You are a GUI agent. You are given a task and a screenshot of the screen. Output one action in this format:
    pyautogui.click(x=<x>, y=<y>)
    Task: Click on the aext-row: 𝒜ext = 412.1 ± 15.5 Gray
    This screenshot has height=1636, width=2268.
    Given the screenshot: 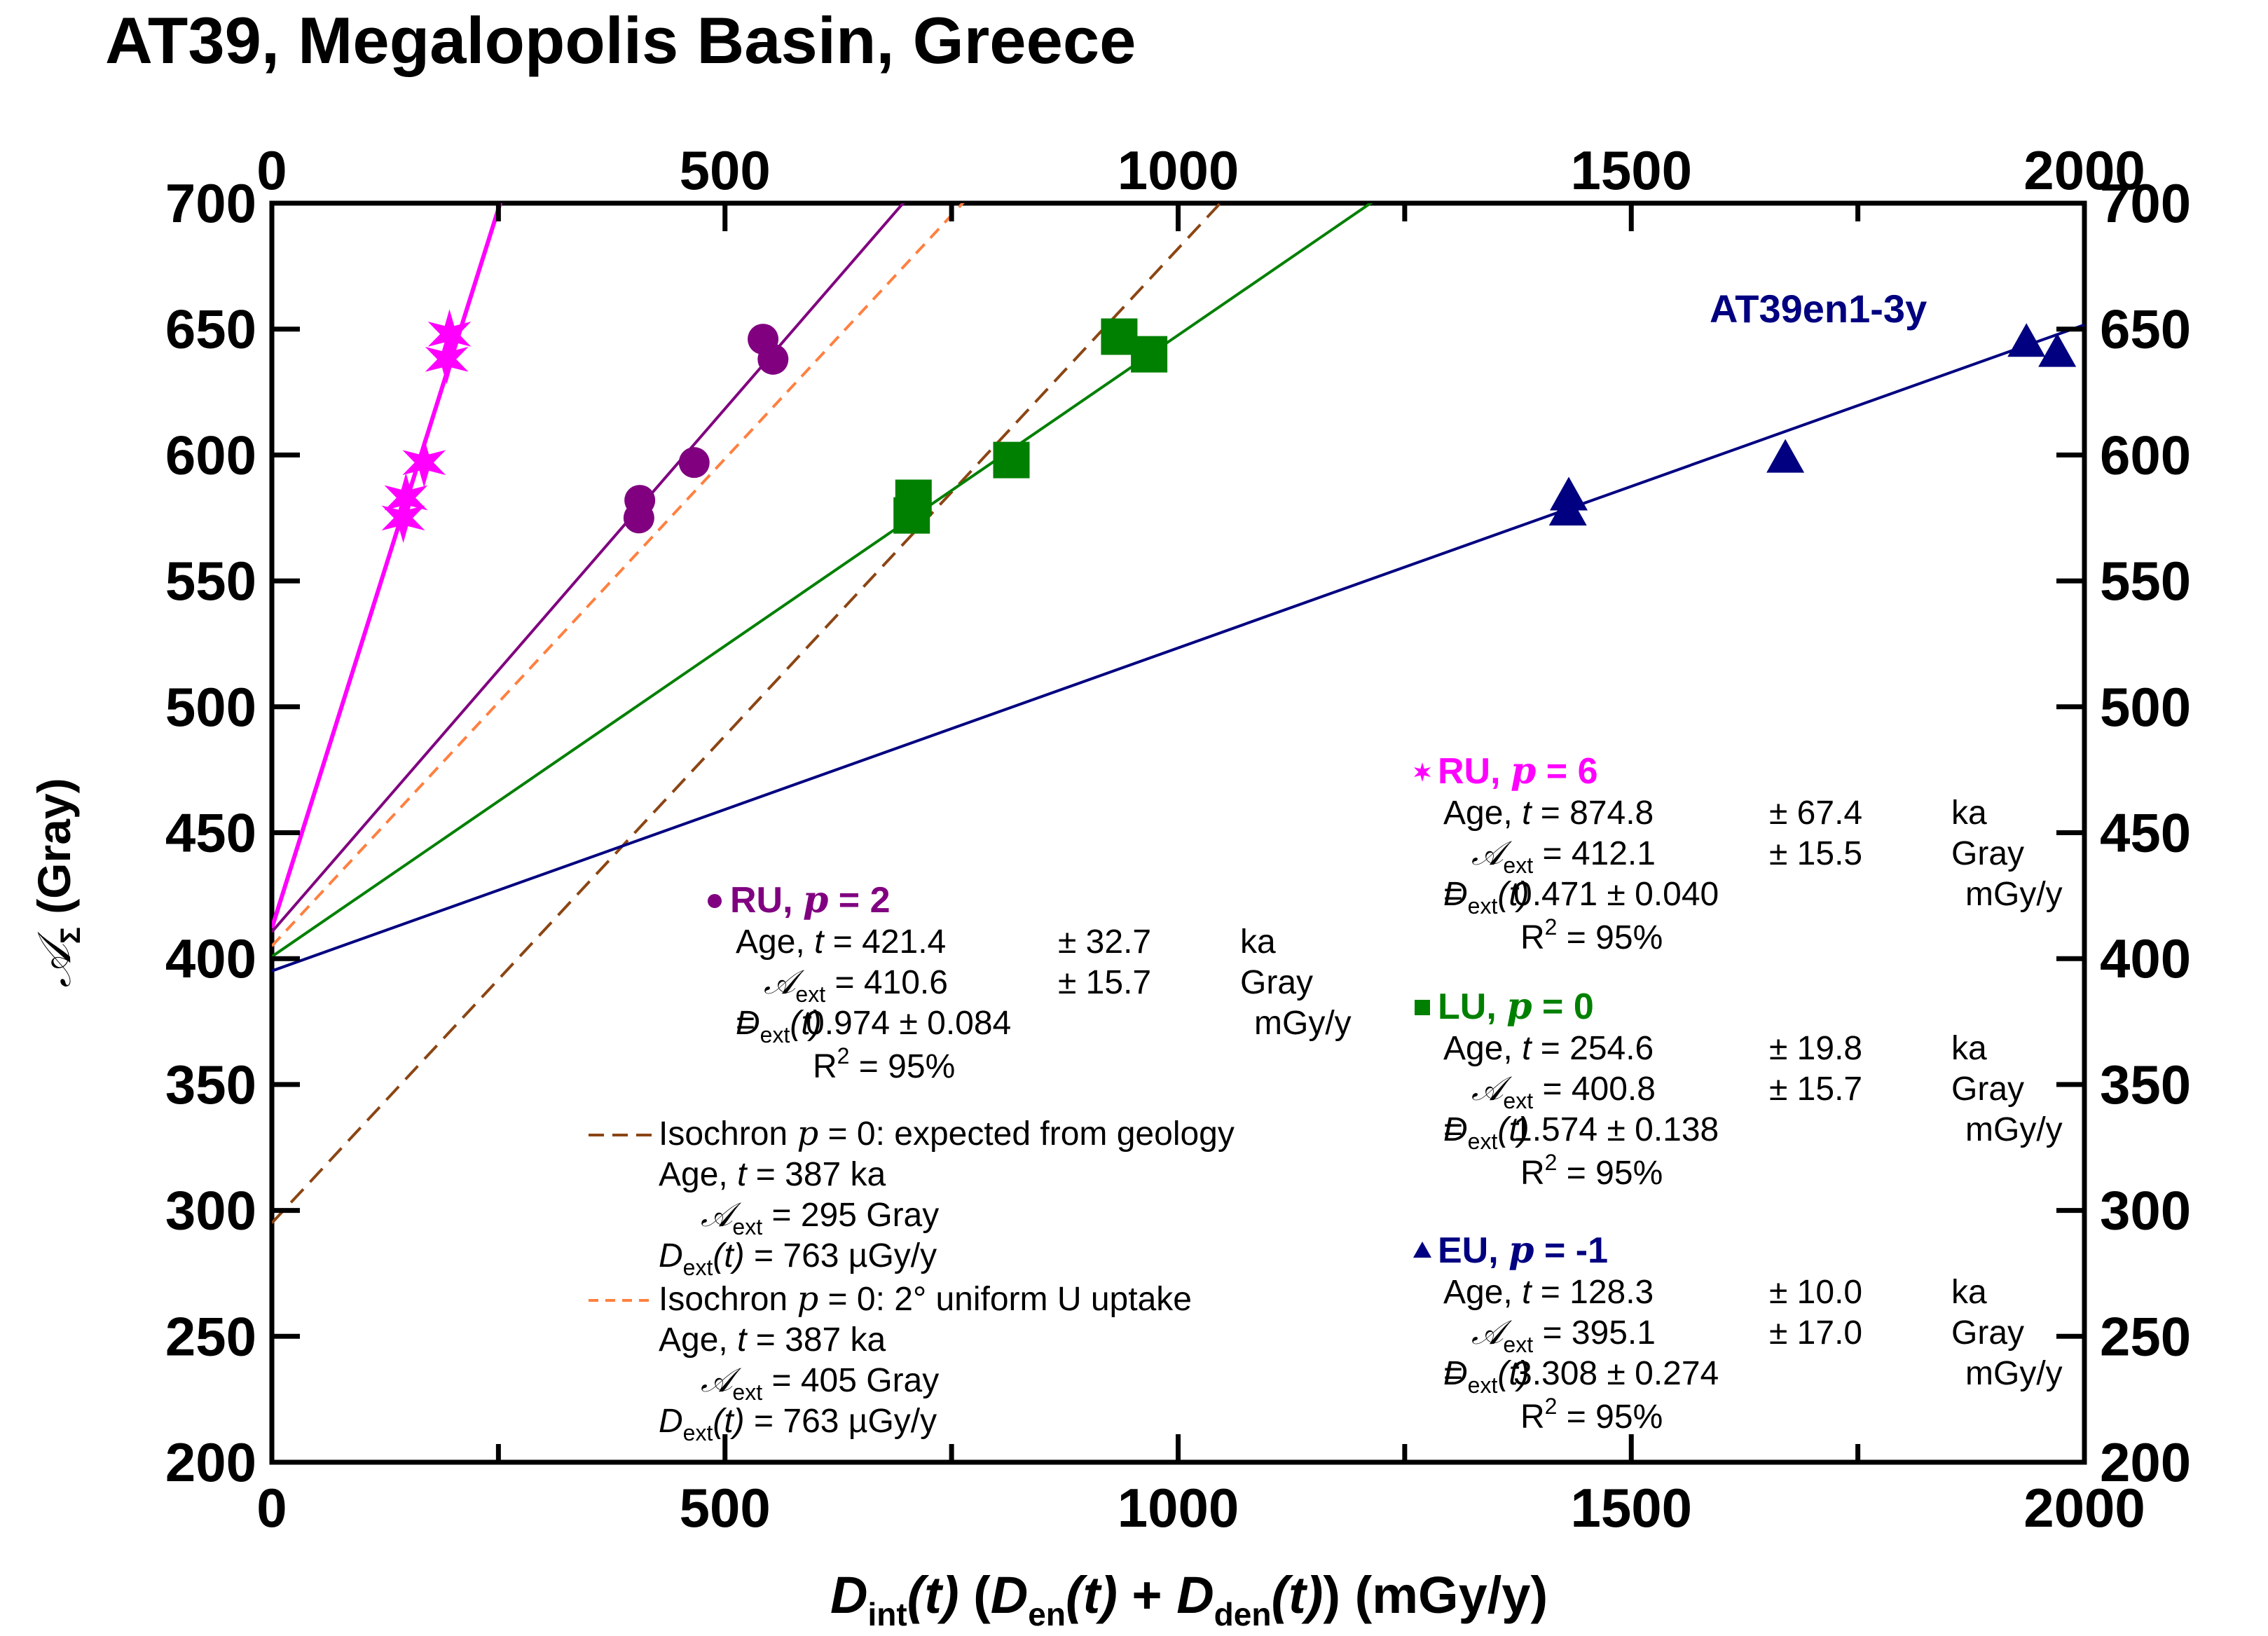 What is the action you would take?
    pyautogui.click(x=1748, y=856)
    